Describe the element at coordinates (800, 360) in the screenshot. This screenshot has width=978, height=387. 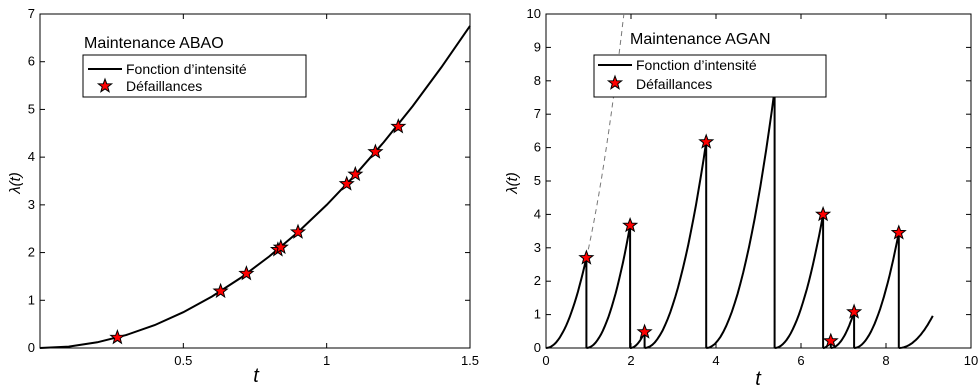
I see `x-tick-label-agan-3: 6` at that location.